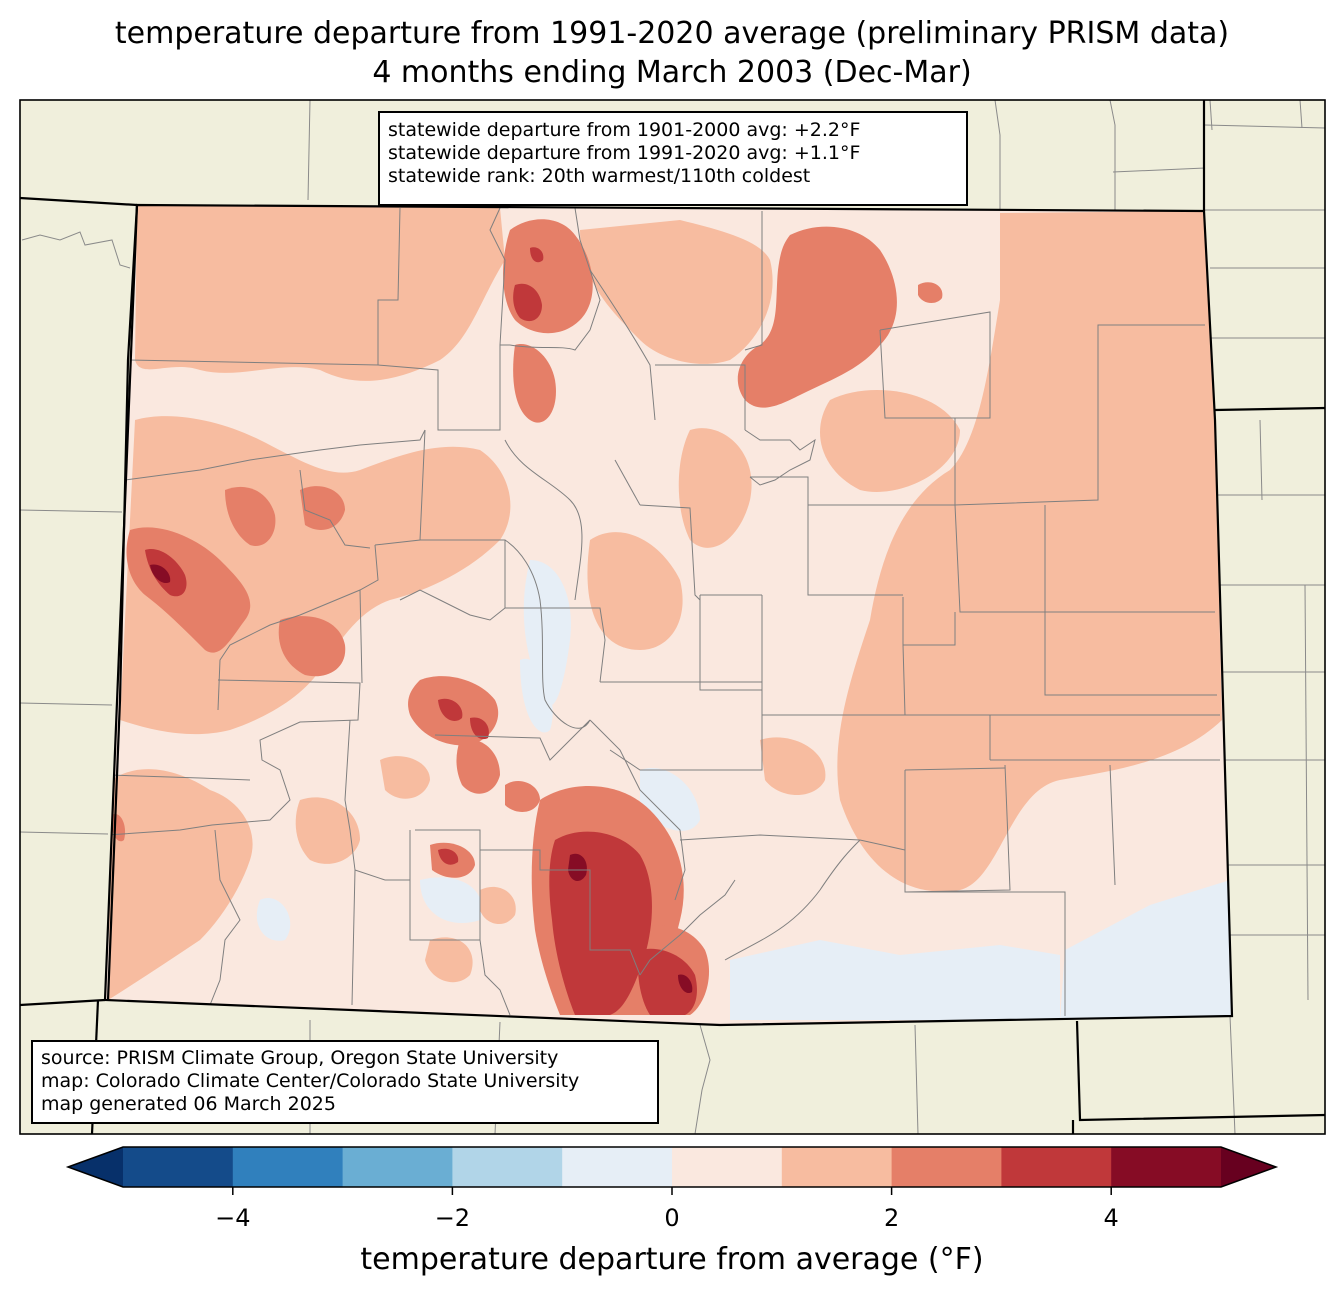 Image resolution: width=1344 pixels, height=1299 pixels. What do you see at coordinates (452, 1218) in the screenshot?
I see `colorbar-tick-label: −2` at bounding box center [452, 1218].